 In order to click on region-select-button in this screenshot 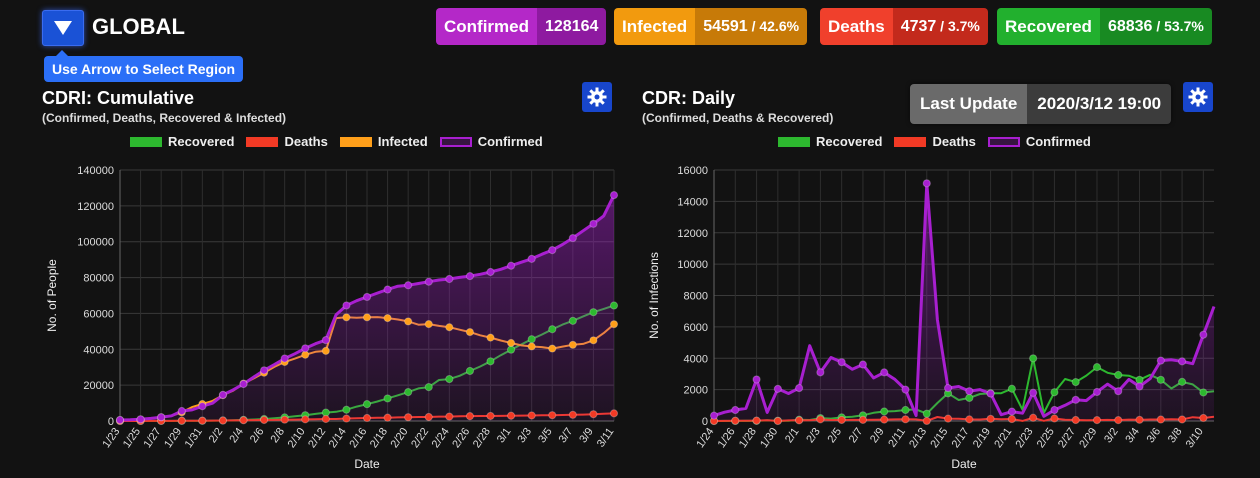, I will do `click(63, 28)`.